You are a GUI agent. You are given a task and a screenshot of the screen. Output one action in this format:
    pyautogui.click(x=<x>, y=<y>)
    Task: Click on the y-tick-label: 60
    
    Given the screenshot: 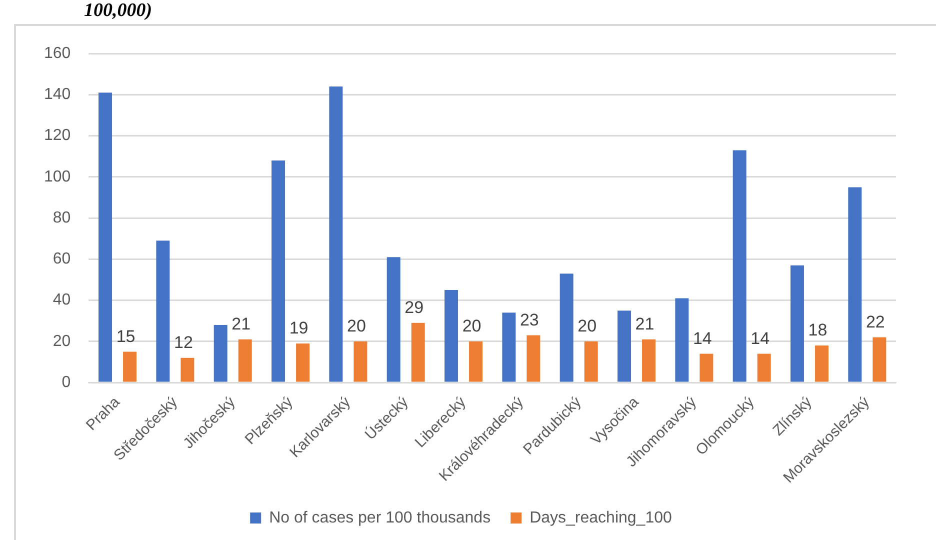 What is the action you would take?
    pyautogui.click(x=61, y=259)
    